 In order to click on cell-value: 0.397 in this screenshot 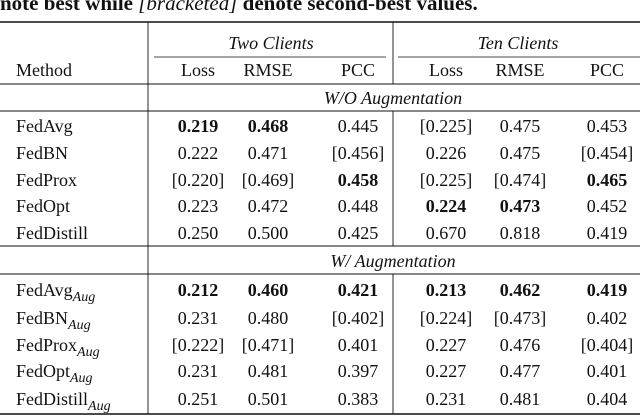, I will do `click(358, 371)`.